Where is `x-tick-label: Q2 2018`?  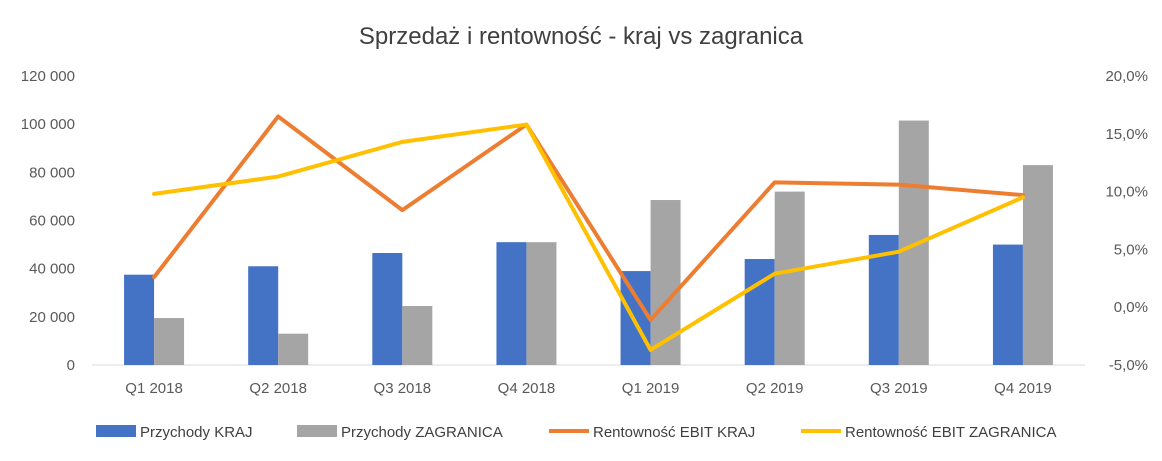
x-tick-label: Q2 2018 is located at coordinates (278, 388).